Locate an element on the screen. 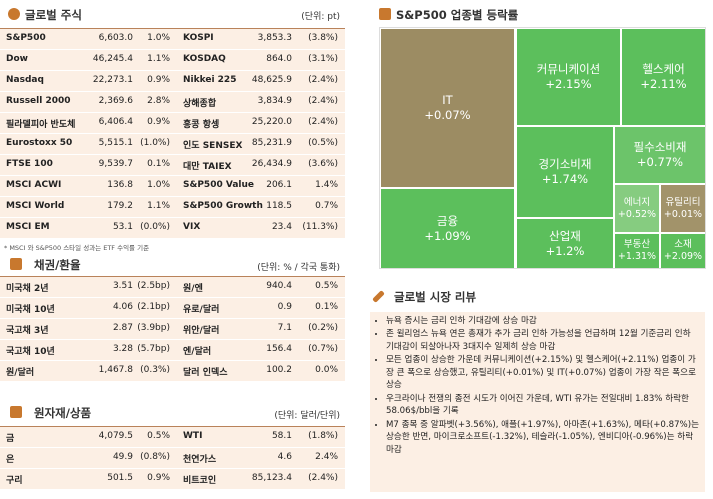 The height and width of the screenshot is (499, 713). sector-tile: 유틸리티 +0.01% is located at coordinates (683, 208).